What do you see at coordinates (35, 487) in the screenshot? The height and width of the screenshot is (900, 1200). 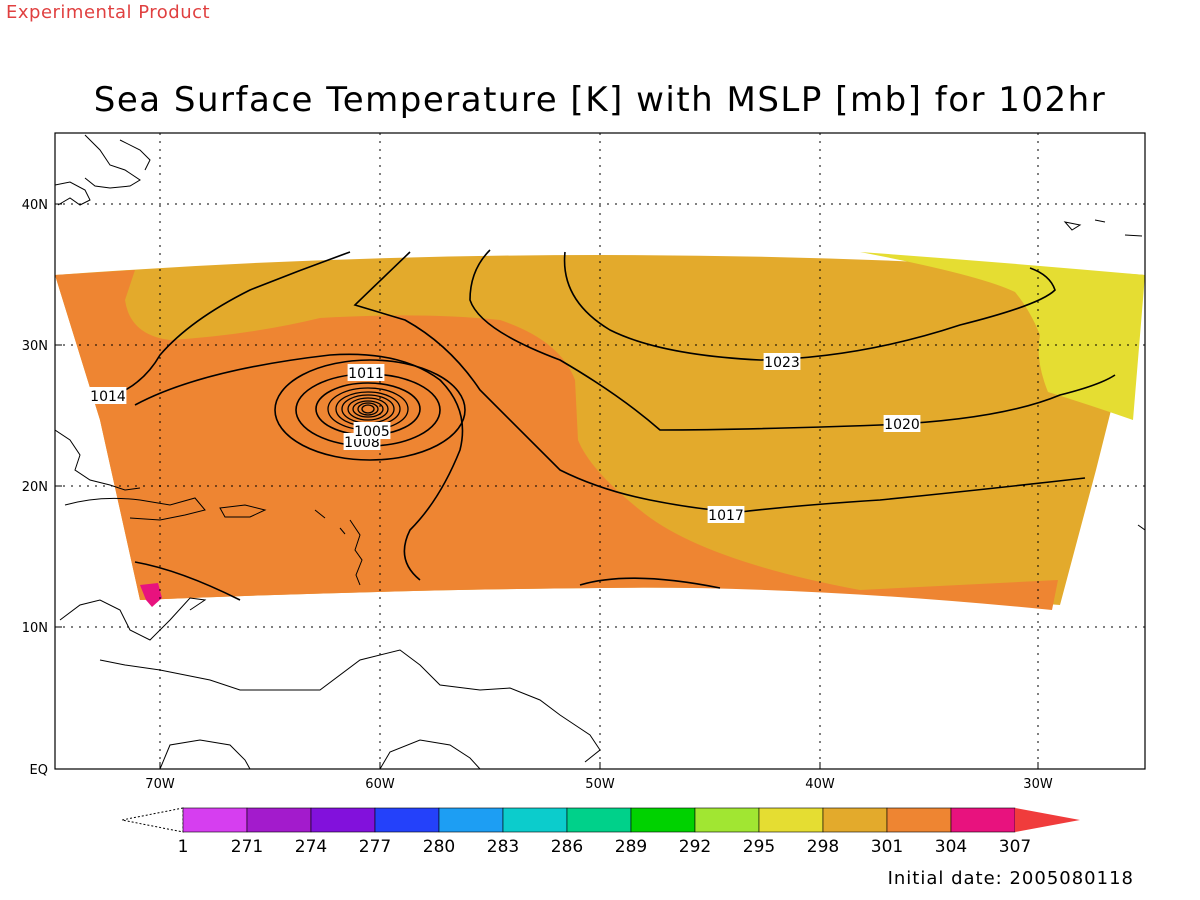 I see `lat-tick-label: 20N` at bounding box center [35, 487].